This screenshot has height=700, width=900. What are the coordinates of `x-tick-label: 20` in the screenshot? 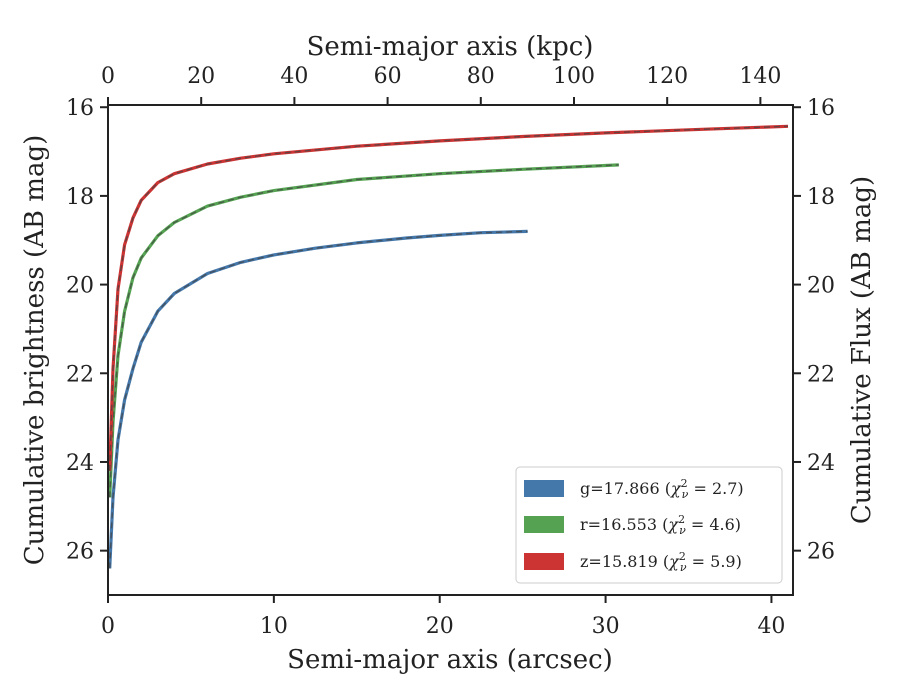 It's located at (440, 626).